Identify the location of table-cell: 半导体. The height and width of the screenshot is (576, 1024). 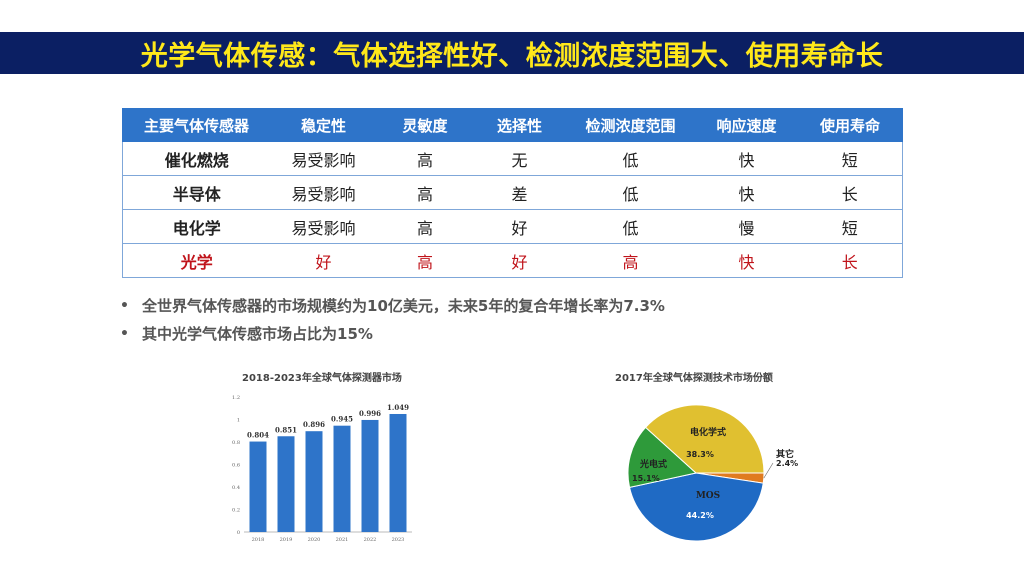
(196, 192).